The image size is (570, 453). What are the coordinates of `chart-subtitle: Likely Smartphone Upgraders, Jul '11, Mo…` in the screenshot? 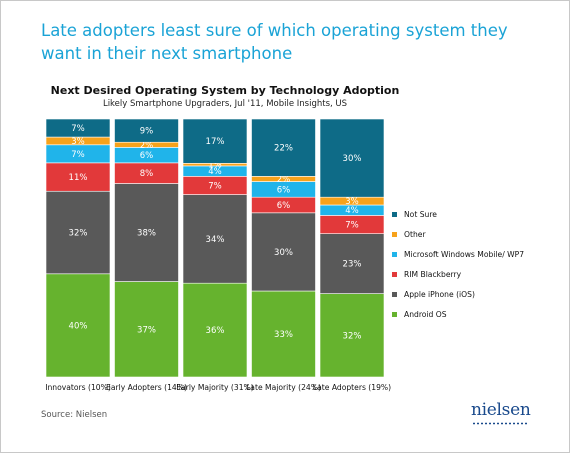 It's located at (225, 104).